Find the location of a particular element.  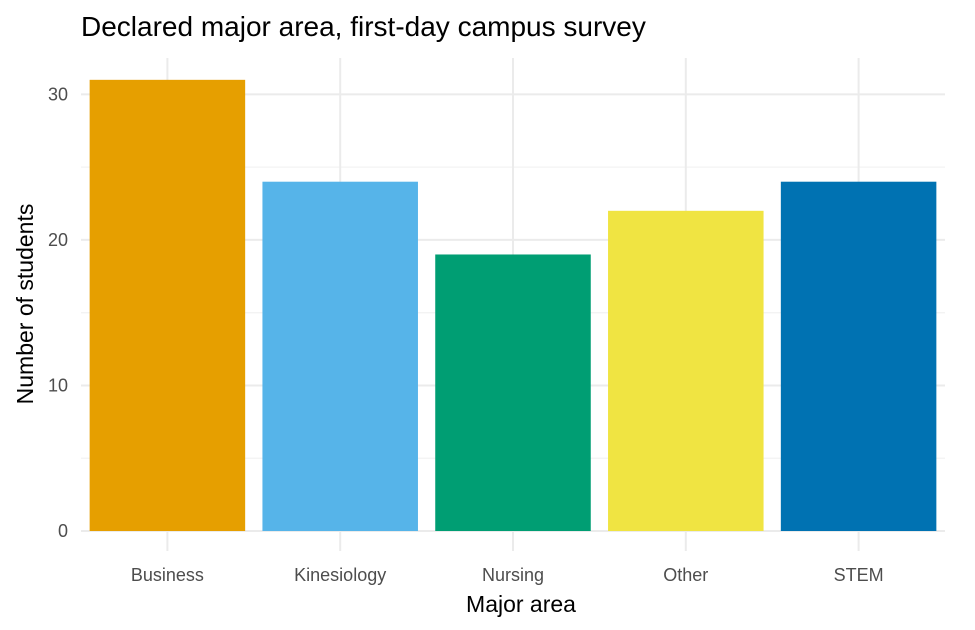

bar-business is located at coordinates (167, 305).